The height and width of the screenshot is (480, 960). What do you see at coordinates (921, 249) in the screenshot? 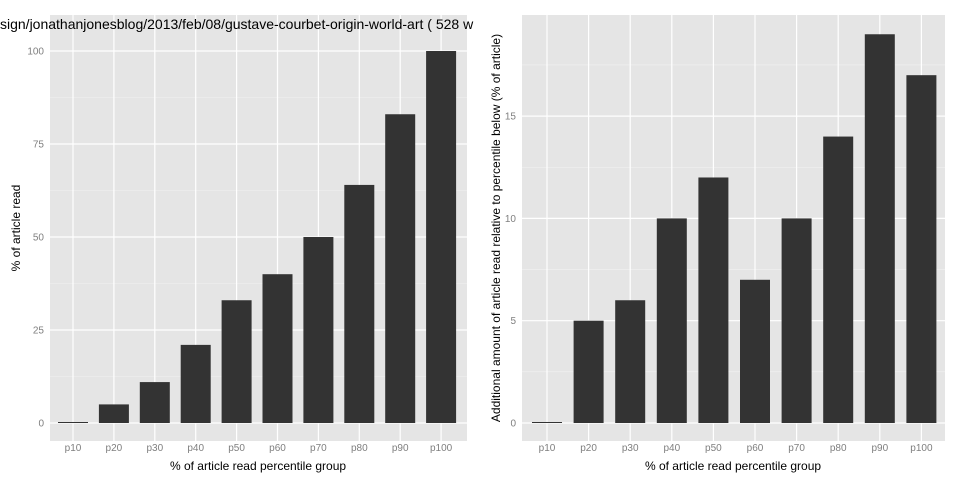
I see `right-bar-p100` at bounding box center [921, 249].